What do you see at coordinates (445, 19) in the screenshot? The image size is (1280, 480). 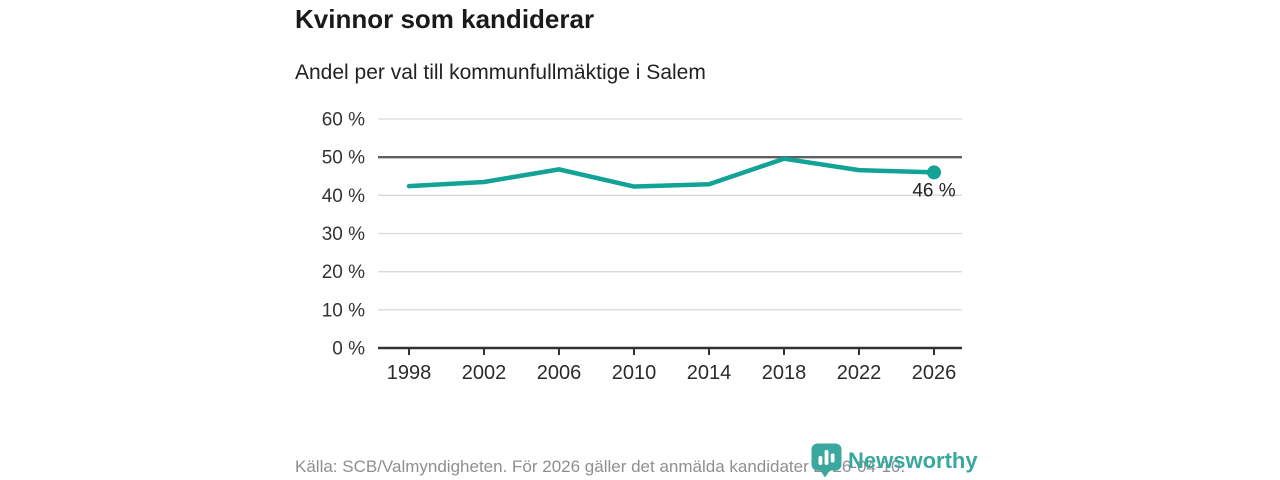 I see `page-title: Kvinnor som kandiderar` at bounding box center [445, 19].